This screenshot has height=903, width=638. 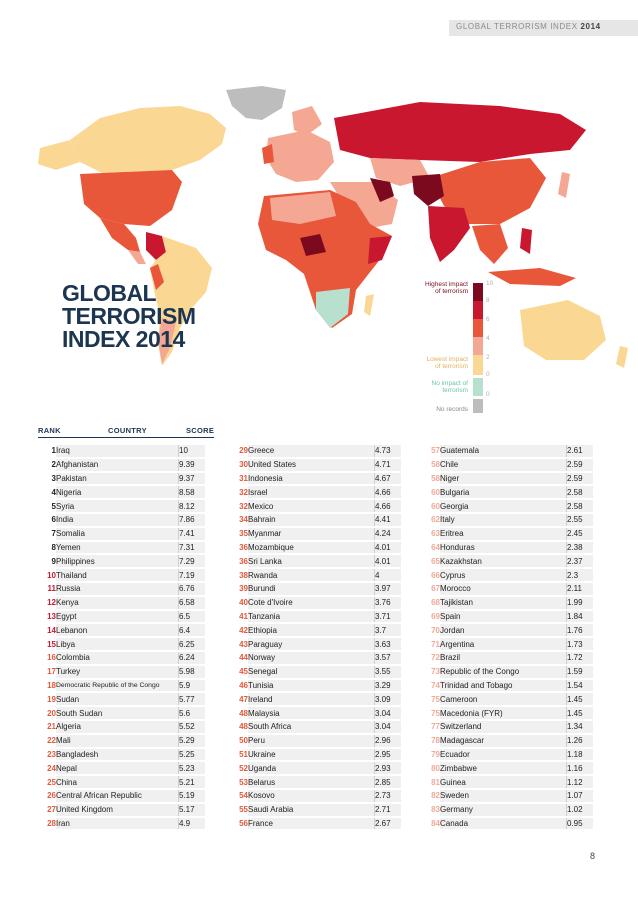 I want to click on rank-cell: 3, so click(x=53, y=478).